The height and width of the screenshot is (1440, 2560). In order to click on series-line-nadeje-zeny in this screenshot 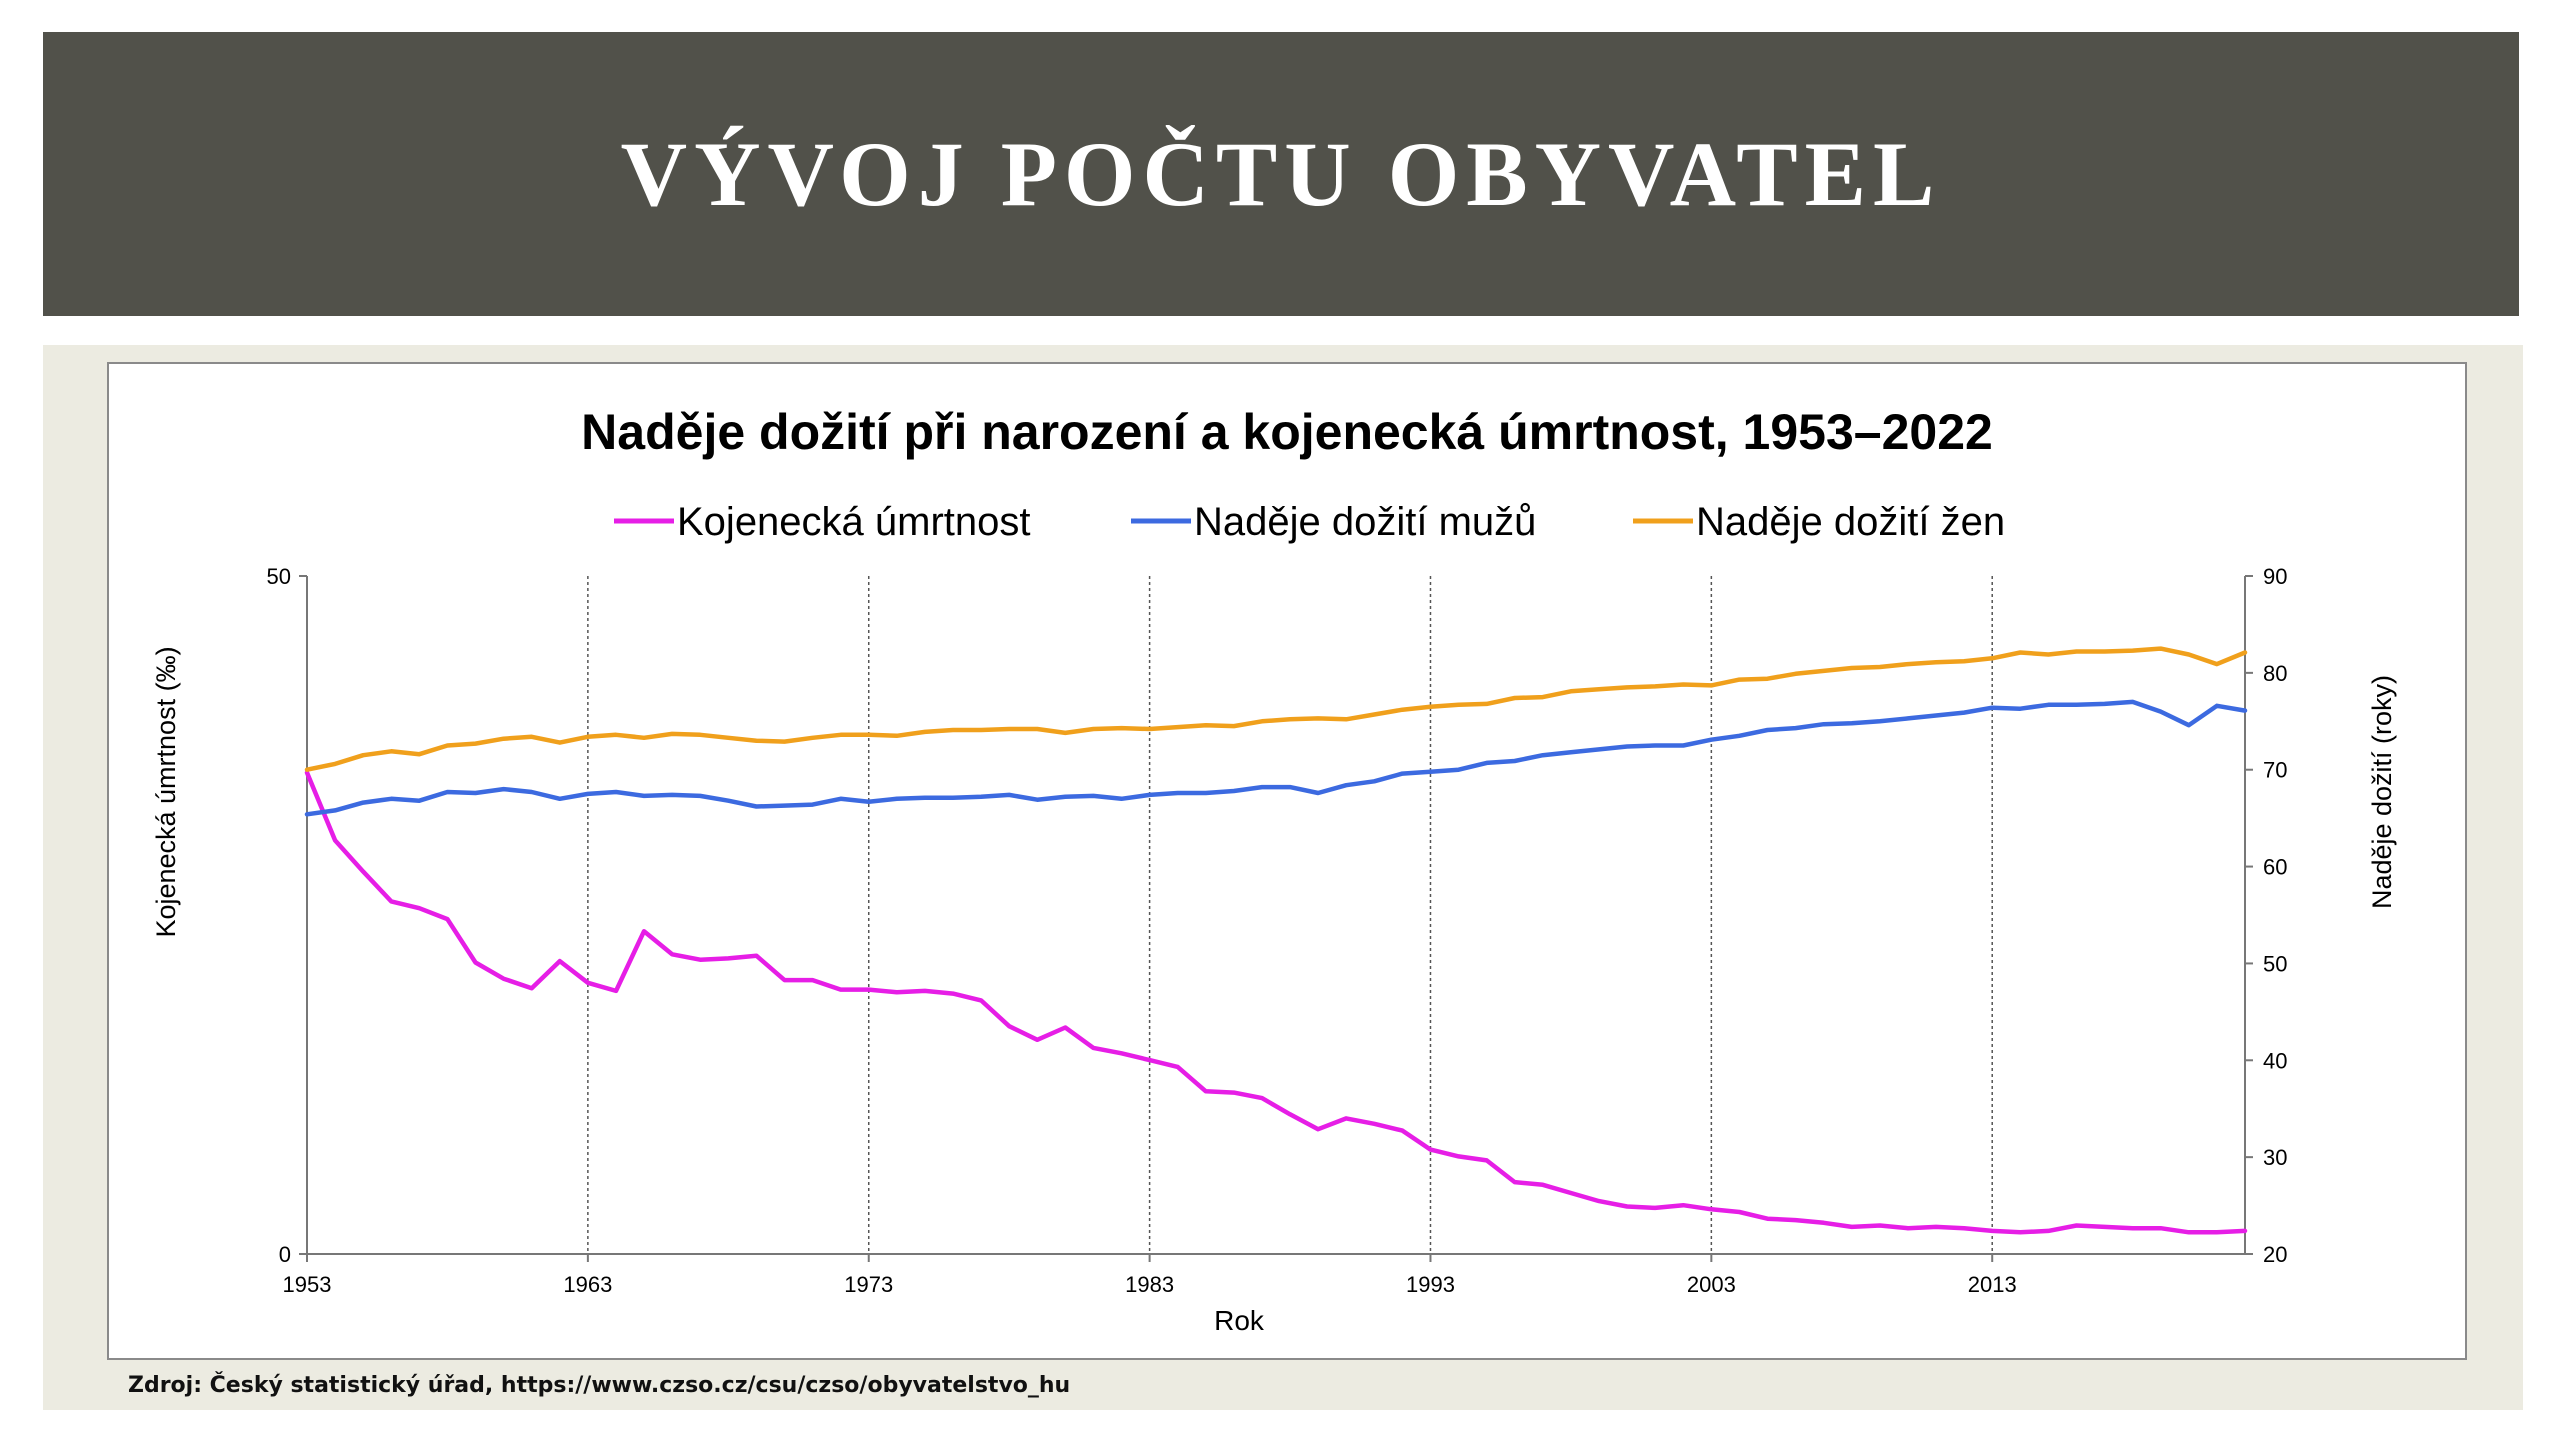, I will do `click(1276, 709)`.